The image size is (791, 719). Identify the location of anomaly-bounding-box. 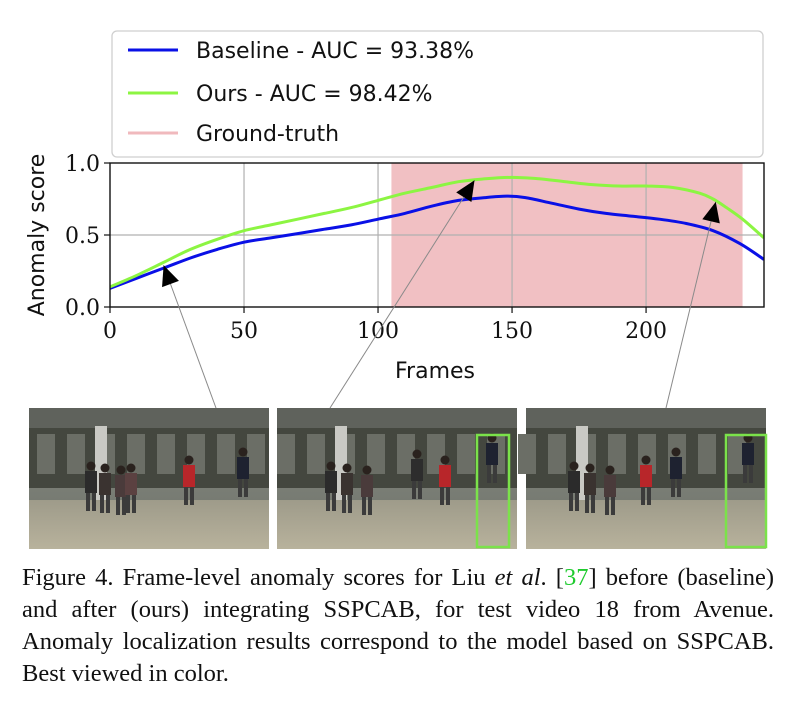
(746, 491).